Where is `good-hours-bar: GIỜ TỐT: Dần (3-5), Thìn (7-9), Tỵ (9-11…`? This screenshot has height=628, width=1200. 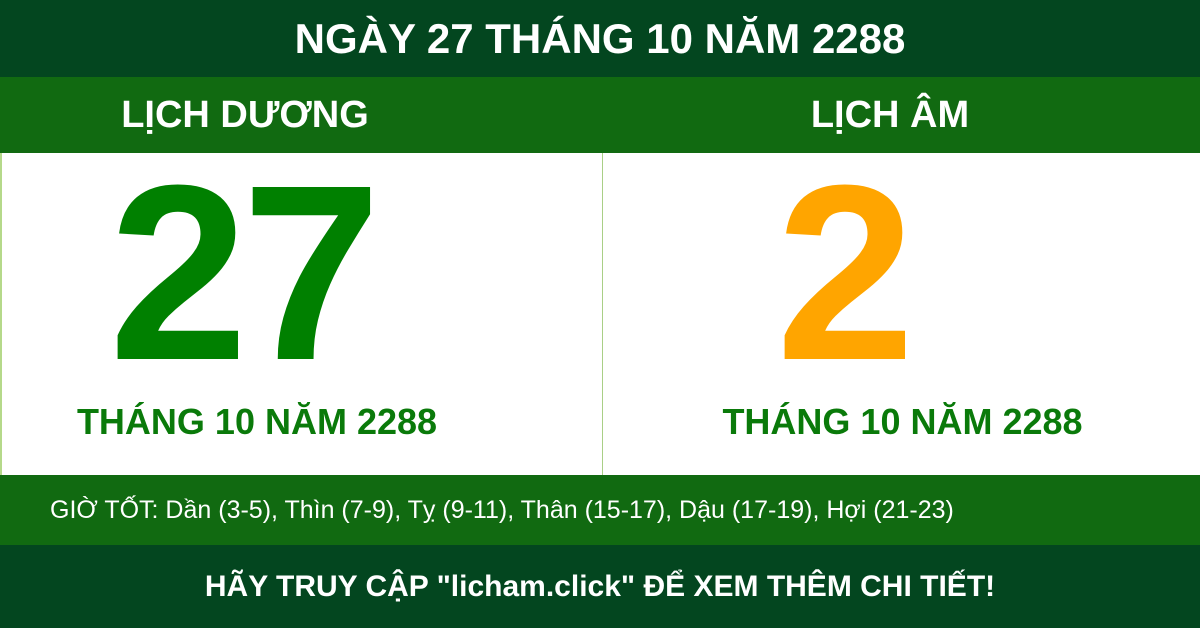 good-hours-bar: GIỜ TỐT: Dần (3-5), Thìn (7-9), Tỵ (9-11… is located at coordinates (600, 510).